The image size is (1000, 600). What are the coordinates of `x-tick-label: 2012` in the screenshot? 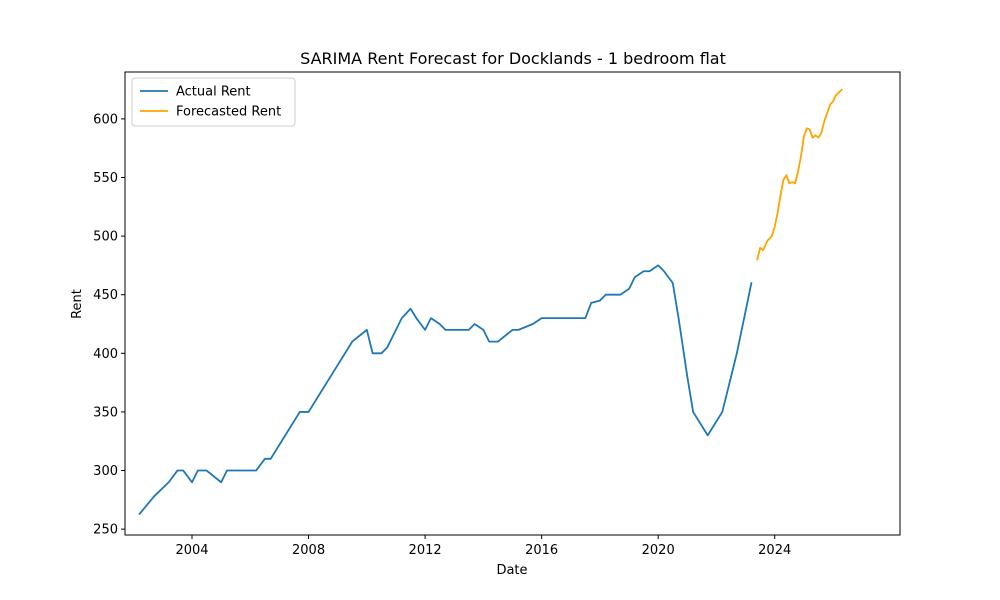 It's located at (425, 550).